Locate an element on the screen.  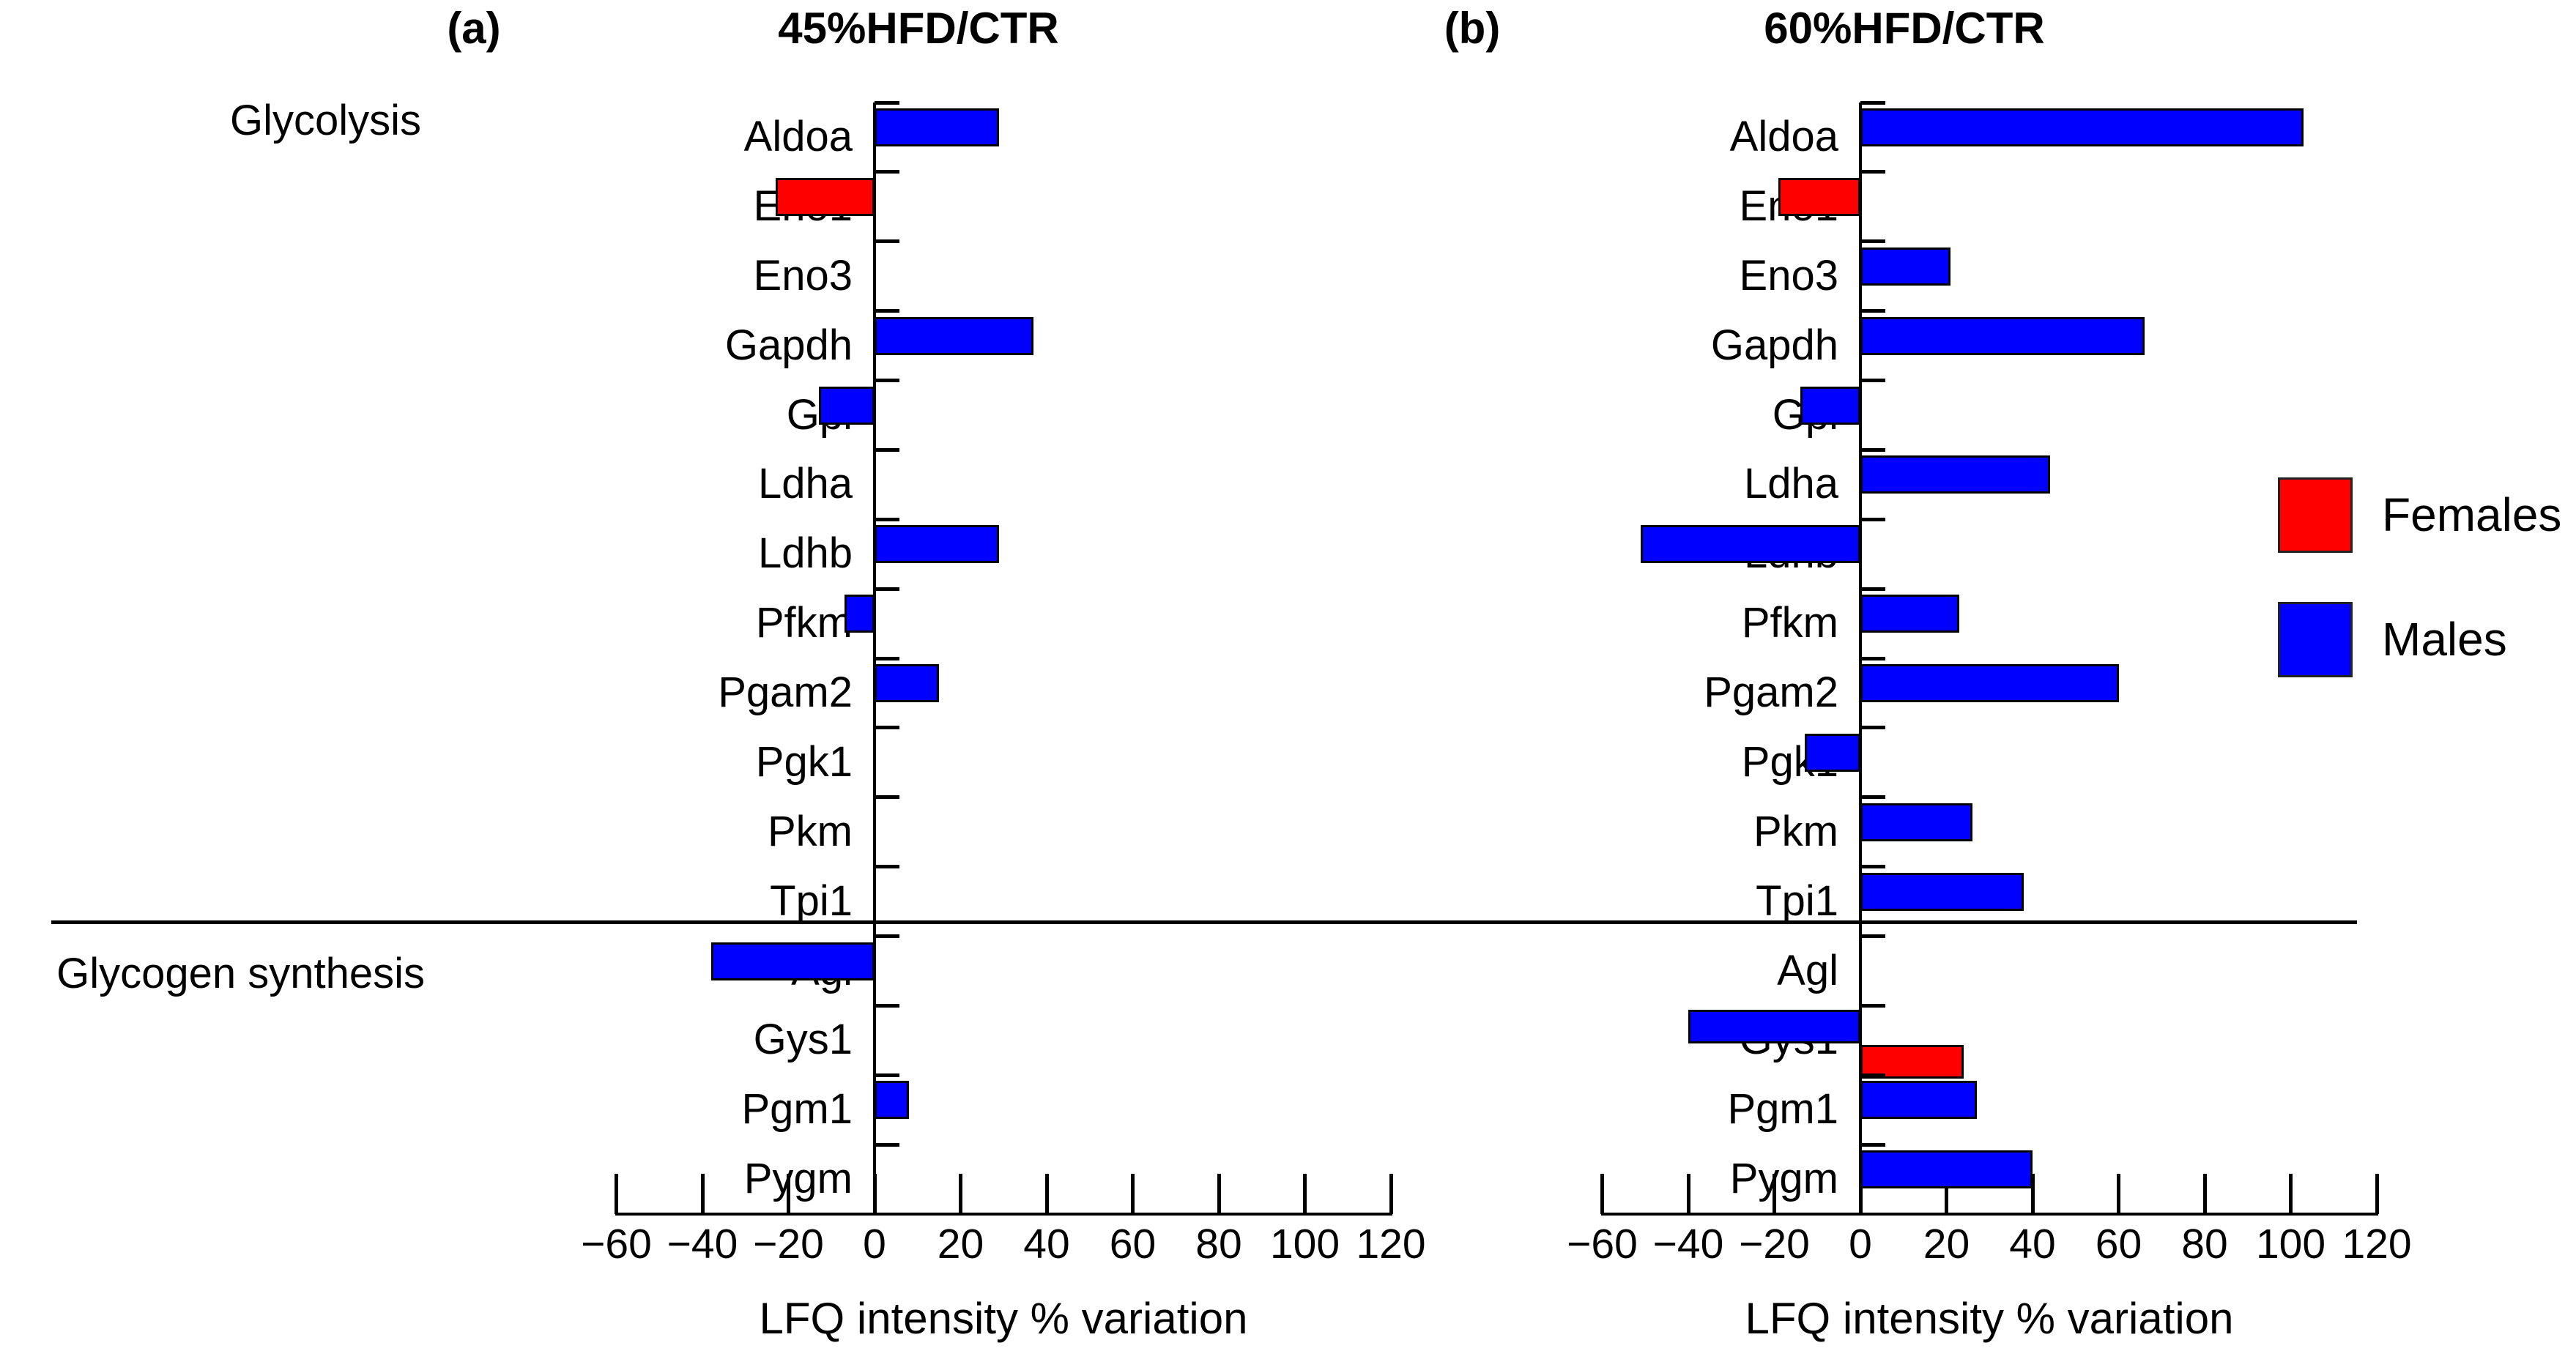
protein-label-pygm-a: Pygm is located at coordinates (798, 1179).